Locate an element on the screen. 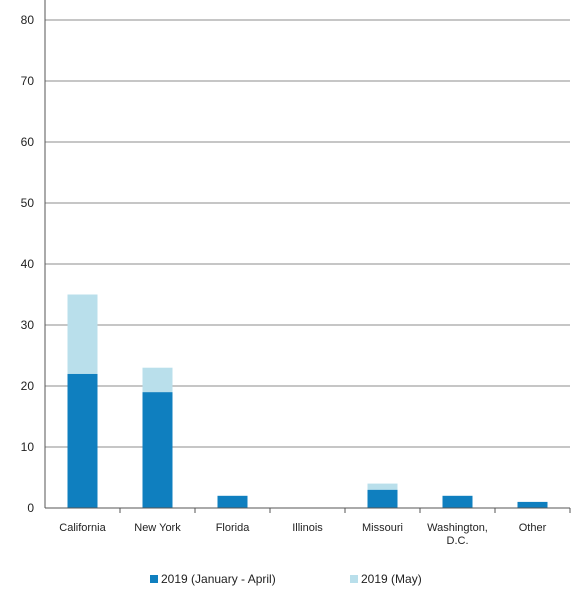  x-tick-label-line: Missouri is located at coordinates (382, 528).